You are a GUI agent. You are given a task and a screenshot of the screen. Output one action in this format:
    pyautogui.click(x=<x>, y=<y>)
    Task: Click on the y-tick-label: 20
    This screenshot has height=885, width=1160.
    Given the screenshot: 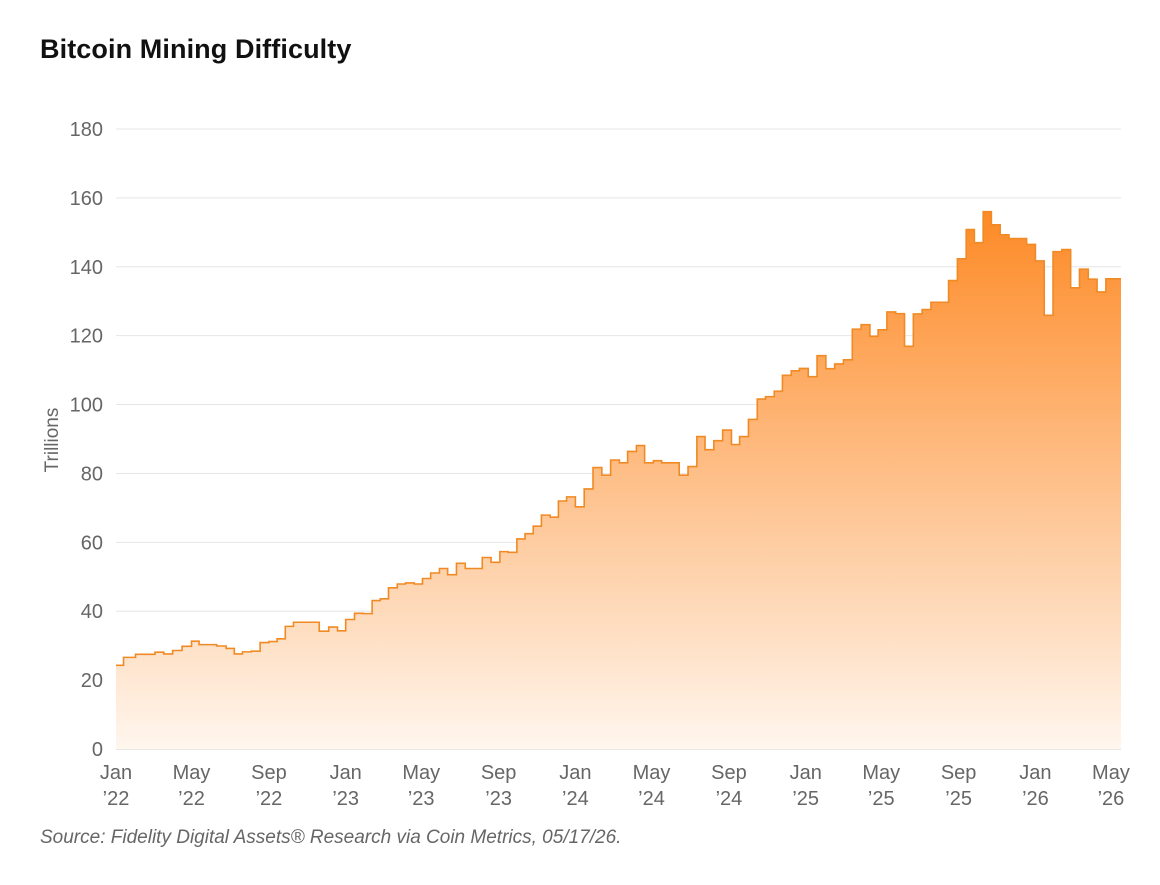 What is the action you would take?
    pyautogui.click(x=92, y=681)
    